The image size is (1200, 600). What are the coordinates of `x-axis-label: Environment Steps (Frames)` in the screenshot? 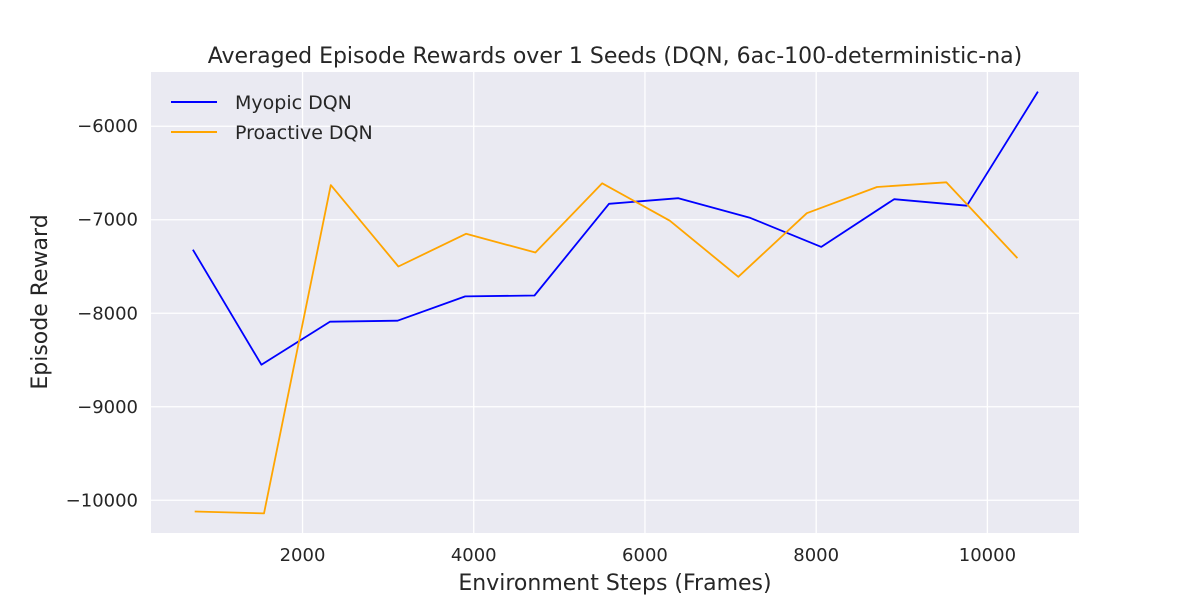 It's located at (614, 583).